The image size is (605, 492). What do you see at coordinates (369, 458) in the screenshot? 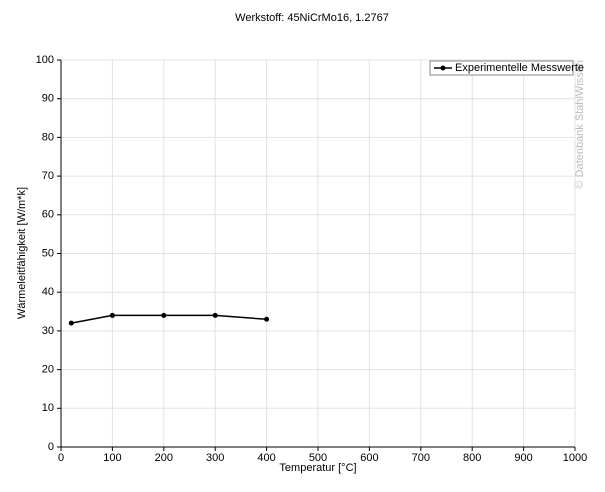
I see `x-tick-label: 600` at bounding box center [369, 458].